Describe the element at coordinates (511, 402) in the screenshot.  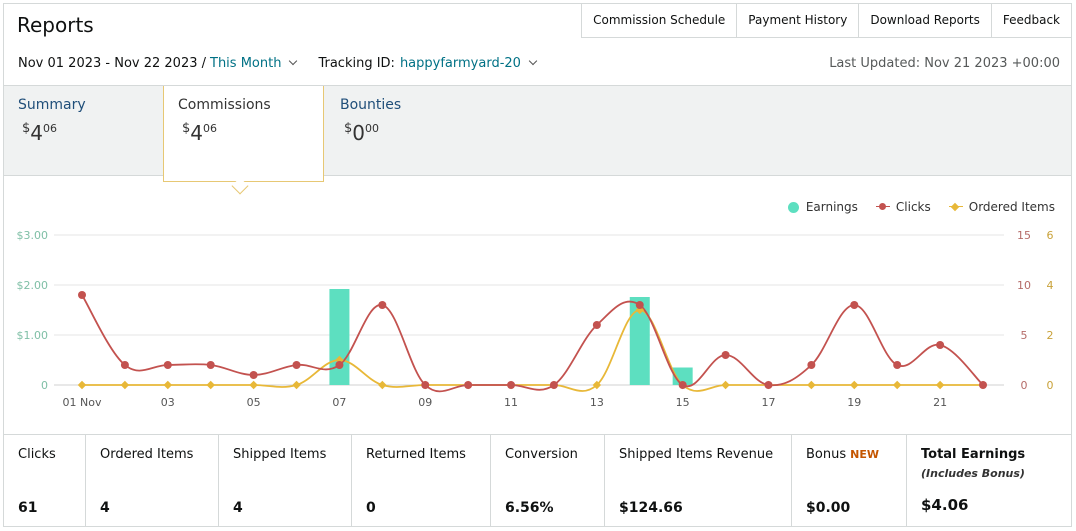
I see `x-tick-label: 11` at that location.